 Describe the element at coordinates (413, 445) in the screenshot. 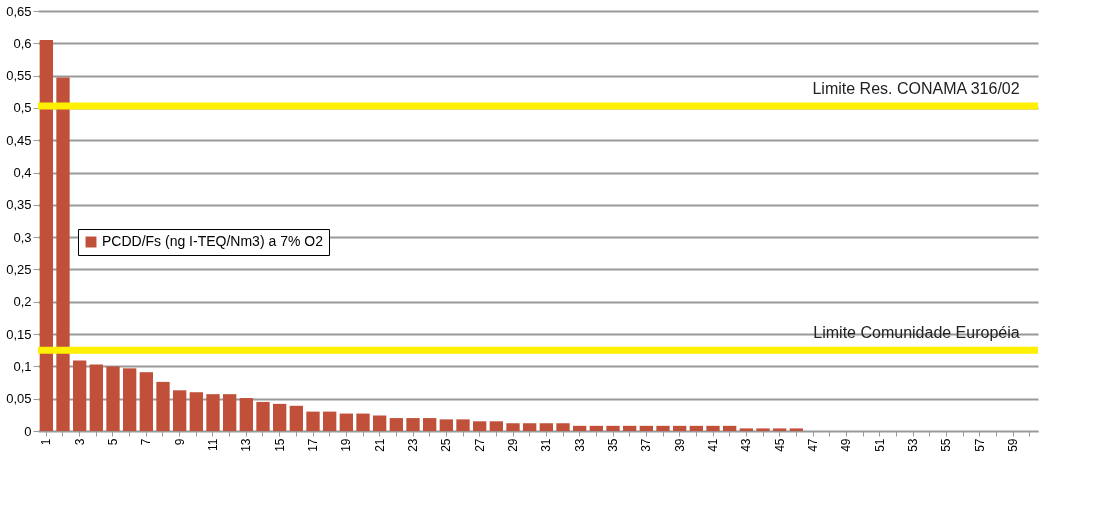

I see `x-tick-label: 23` at that location.